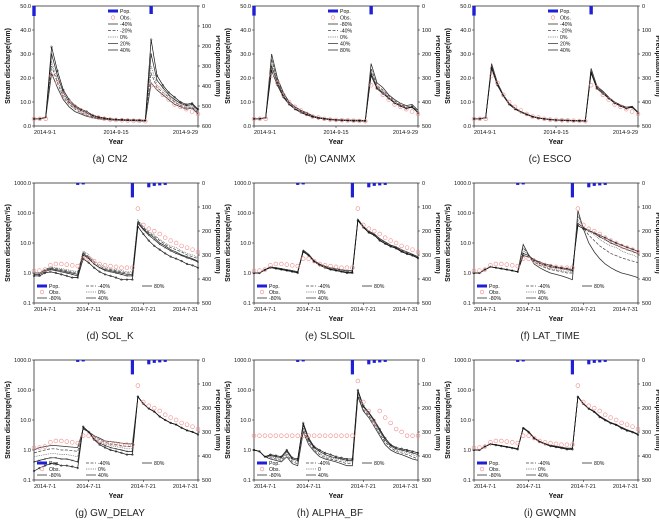 Image resolution: width=659 pixels, height=531 pixels. Describe the element at coordinates (206, 385) in the screenshot. I see `y2-tick-label: 100` at that location.